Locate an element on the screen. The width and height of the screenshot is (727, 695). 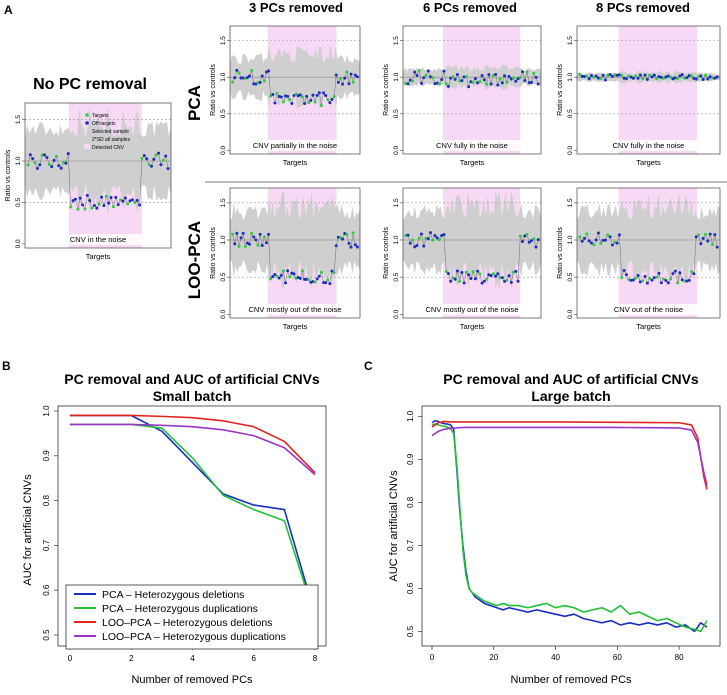
x-tick-label: 0 is located at coordinates (432, 657).